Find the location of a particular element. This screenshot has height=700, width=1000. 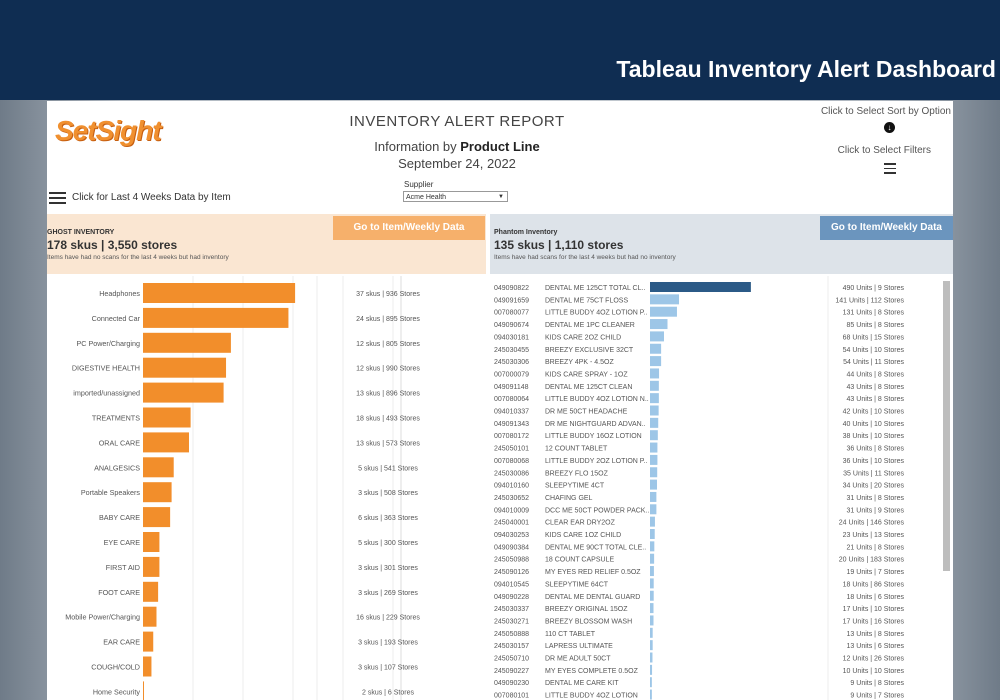

value-label: 13 skus | 896 Stores is located at coordinates (388, 394).